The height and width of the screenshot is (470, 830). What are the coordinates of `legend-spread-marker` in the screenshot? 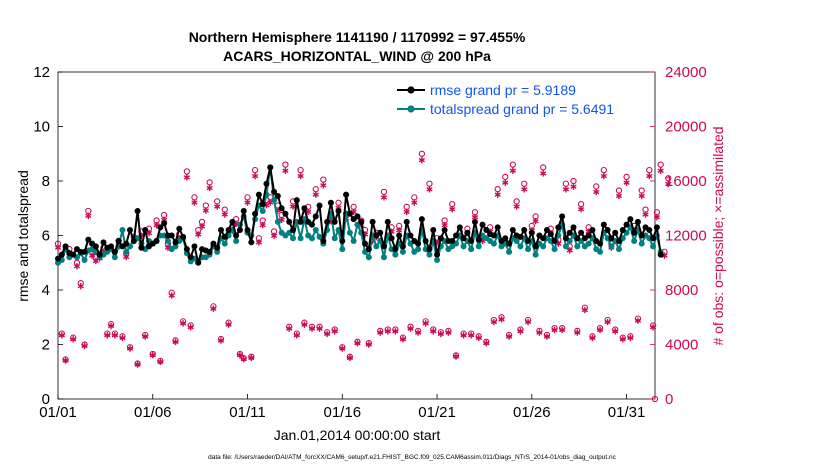 It's located at (411, 109).